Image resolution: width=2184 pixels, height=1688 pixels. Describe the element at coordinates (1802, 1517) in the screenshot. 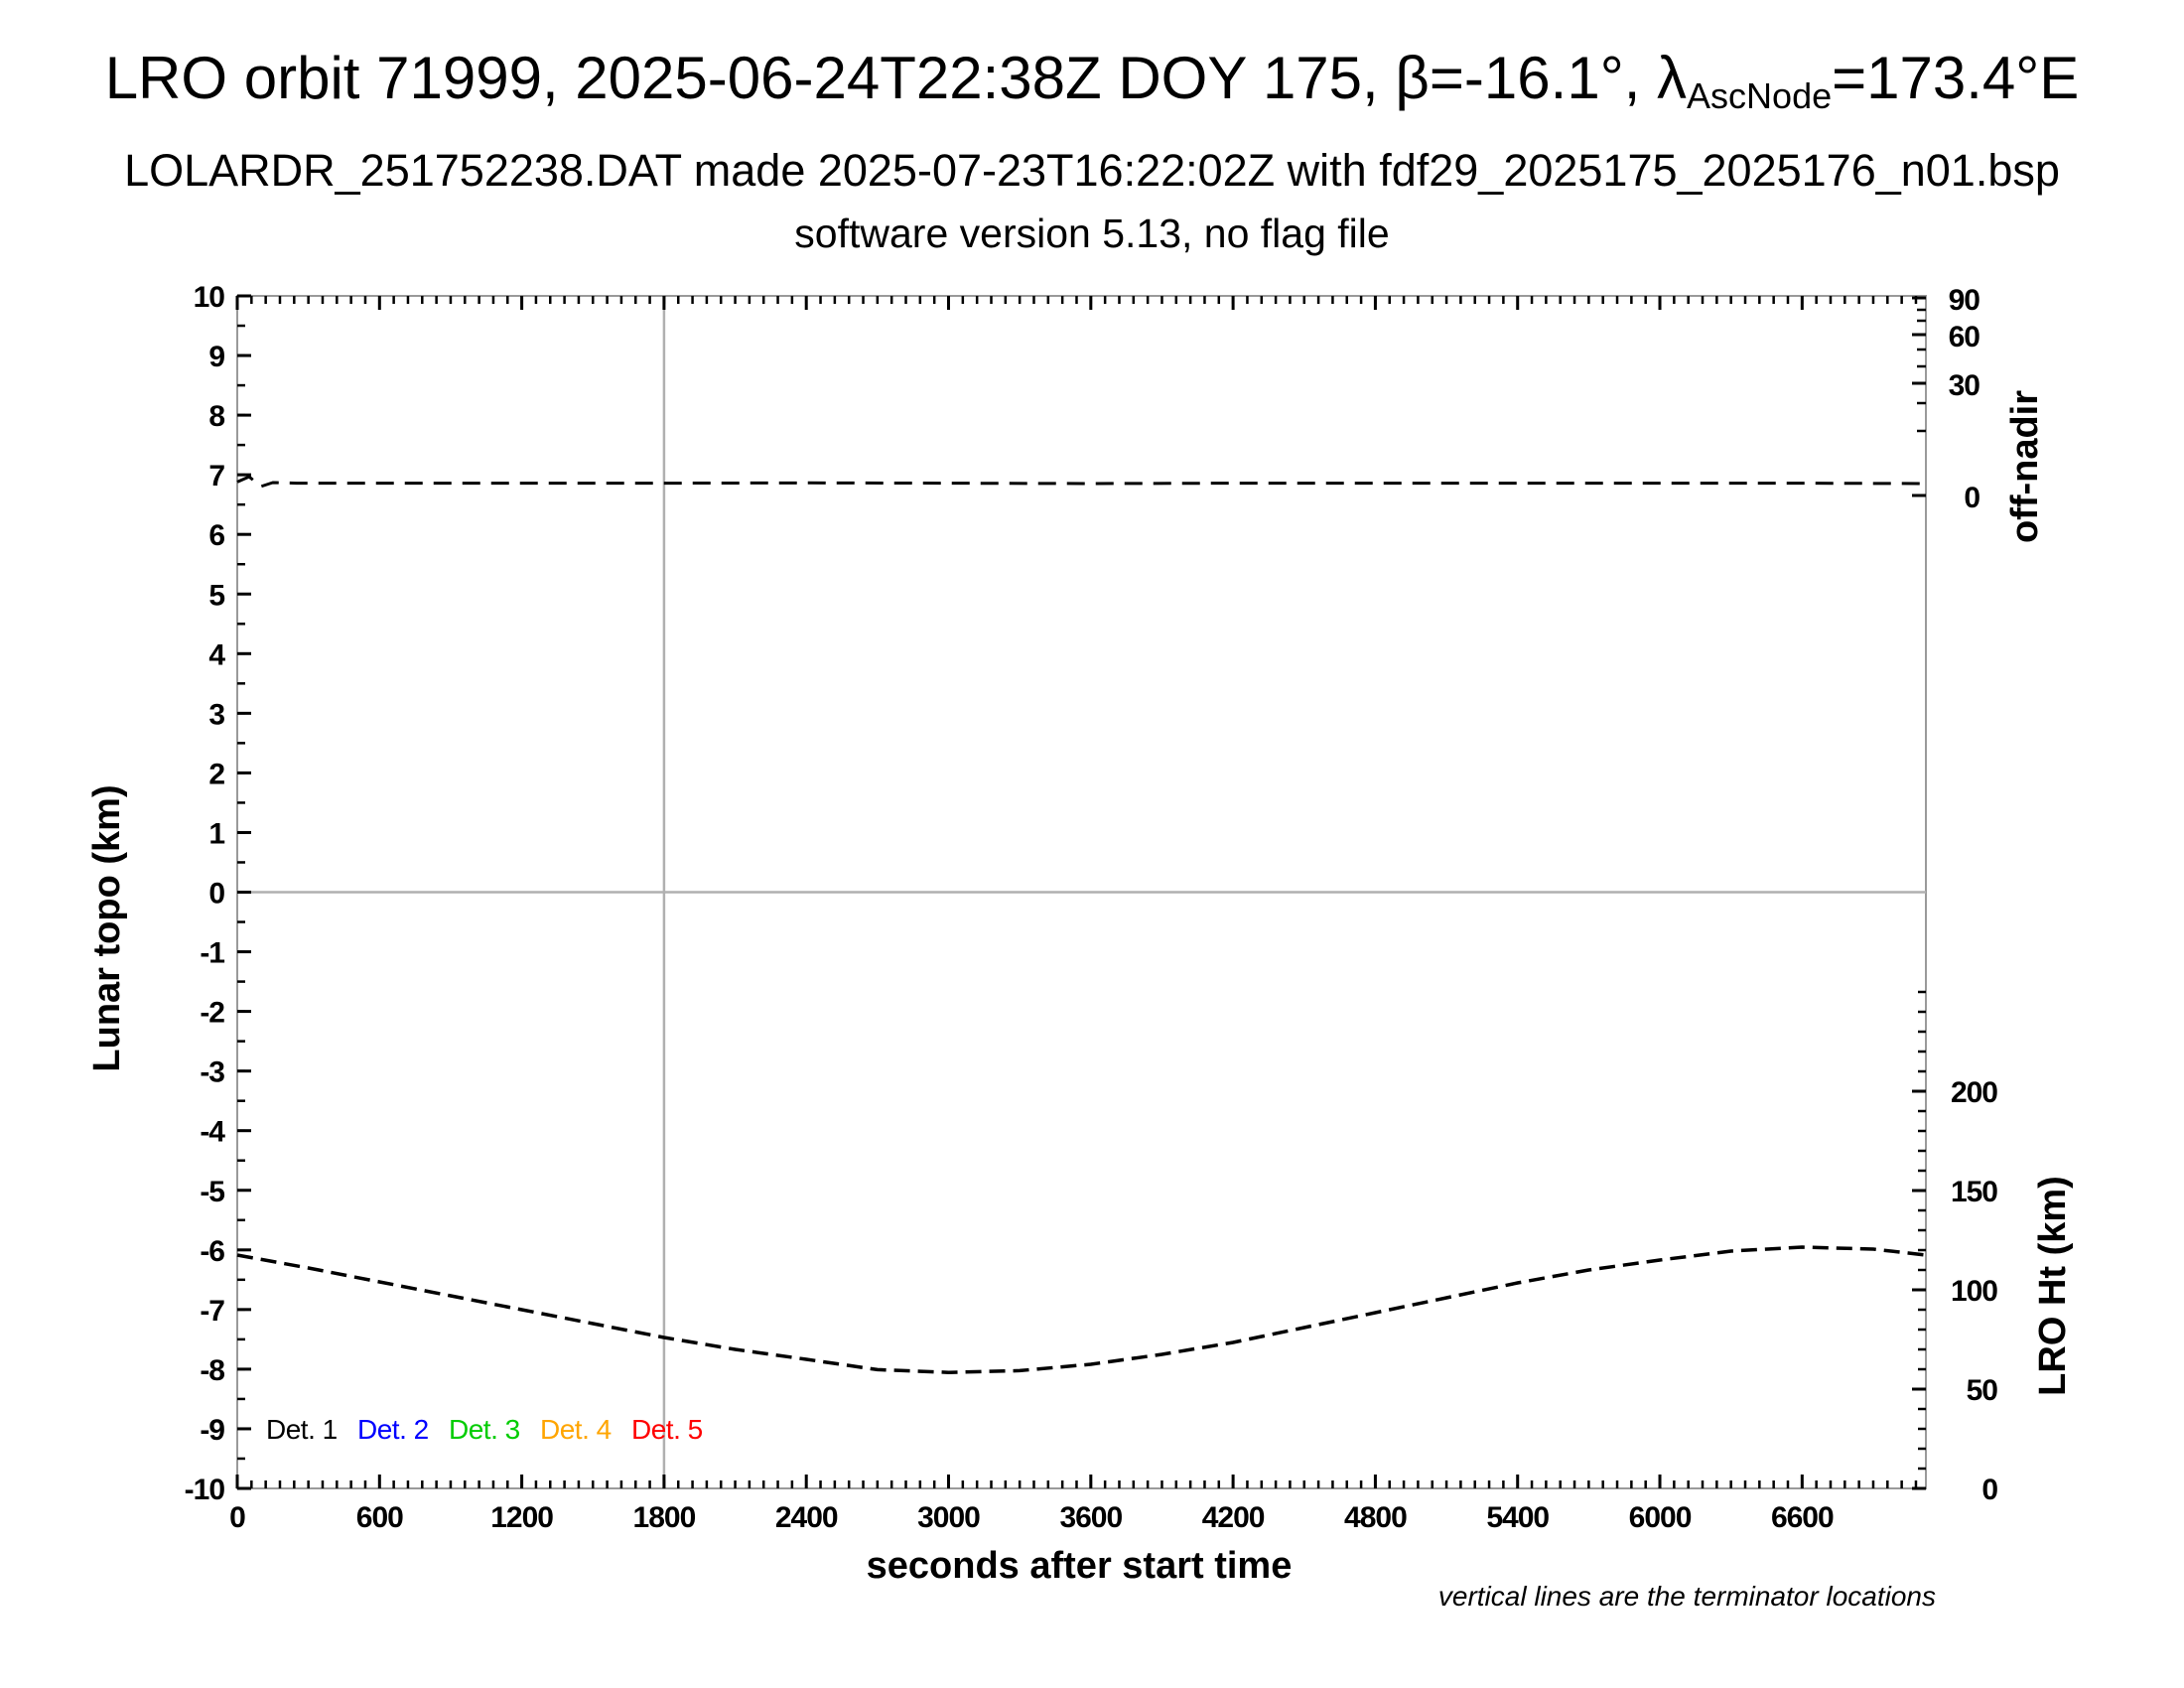

I see `x-tick-label: 6600` at that location.